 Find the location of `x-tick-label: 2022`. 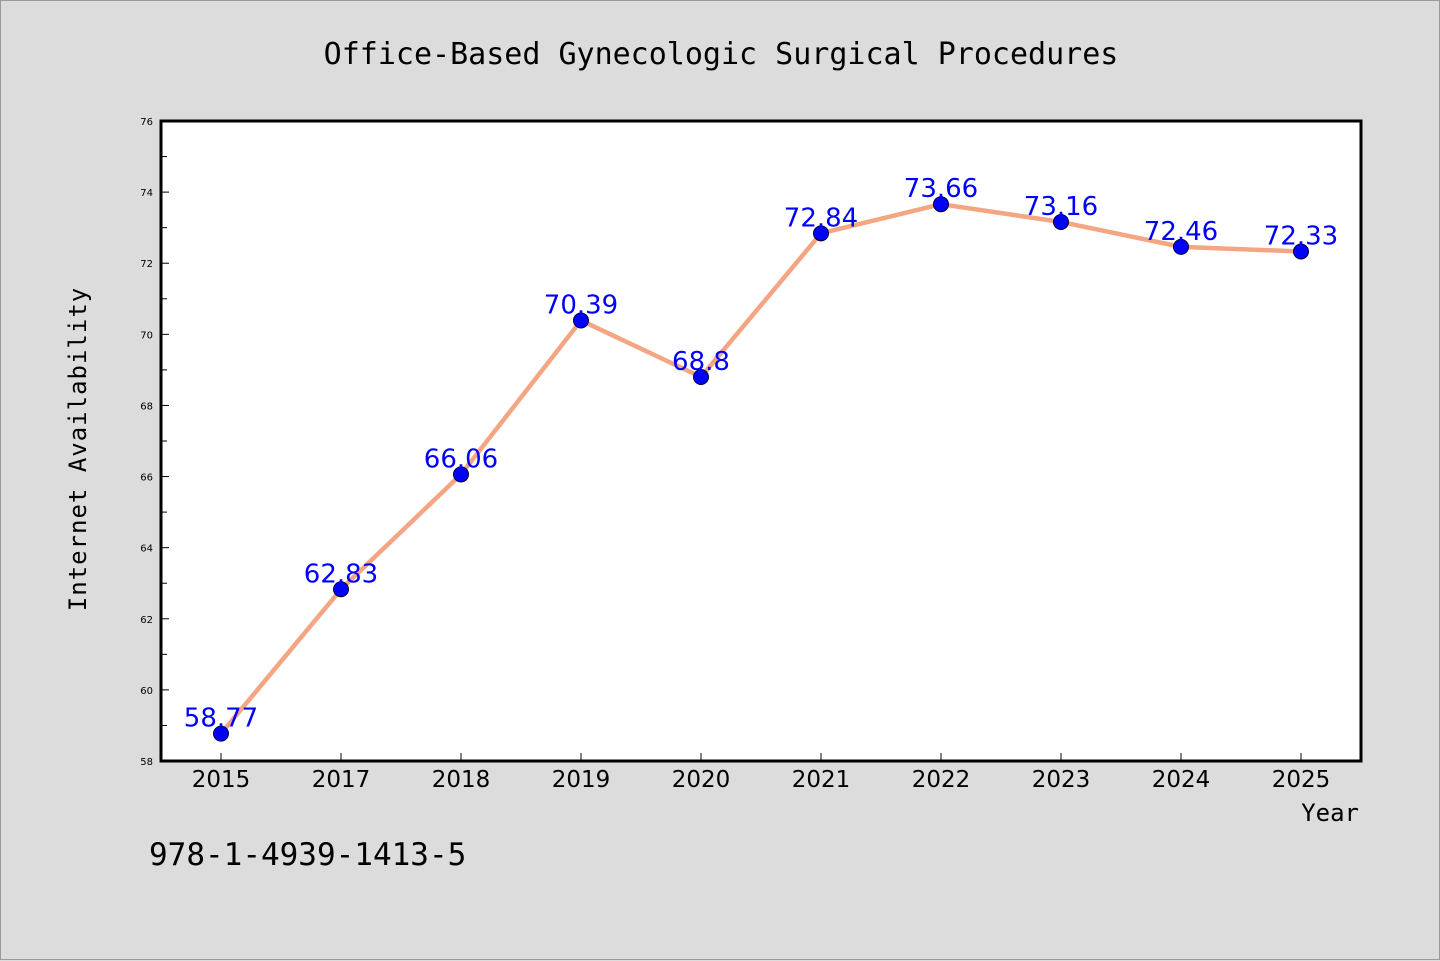

x-tick-label: 2022 is located at coordinates (941, 780).